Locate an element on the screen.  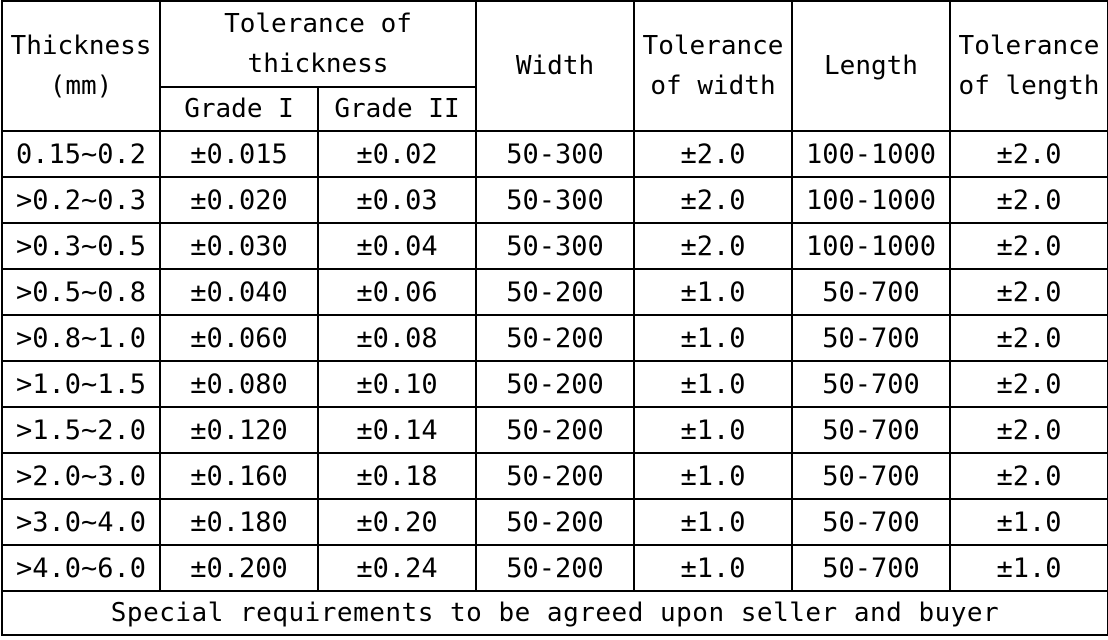
table-row: >2.0~3.0 ±0.160 ±0.18 50-200 ±1.0 50-700 ±2.0 is located at coordinates (554, 476).